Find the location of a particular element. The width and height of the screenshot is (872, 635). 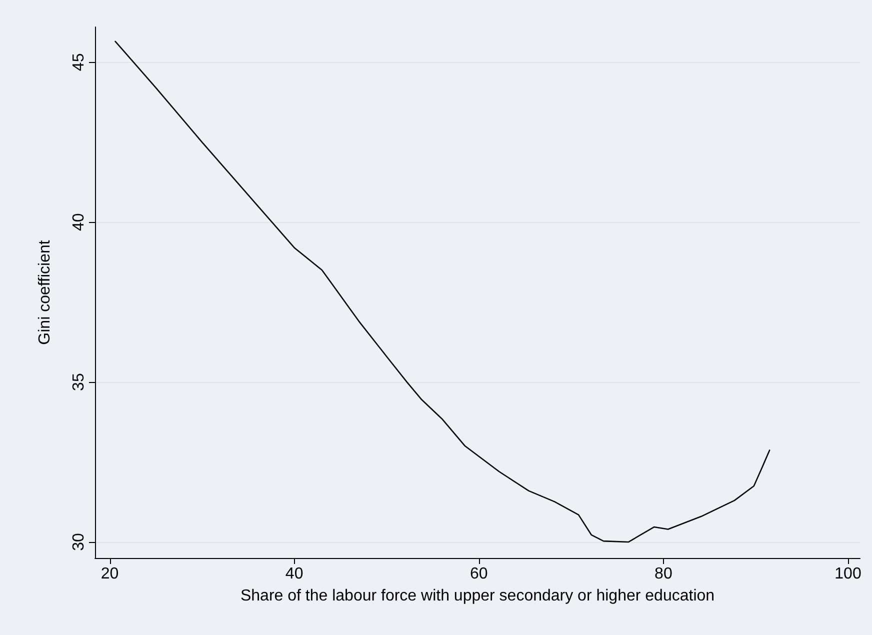

y-tick-label: 40 is located at coordinates (79, 222).